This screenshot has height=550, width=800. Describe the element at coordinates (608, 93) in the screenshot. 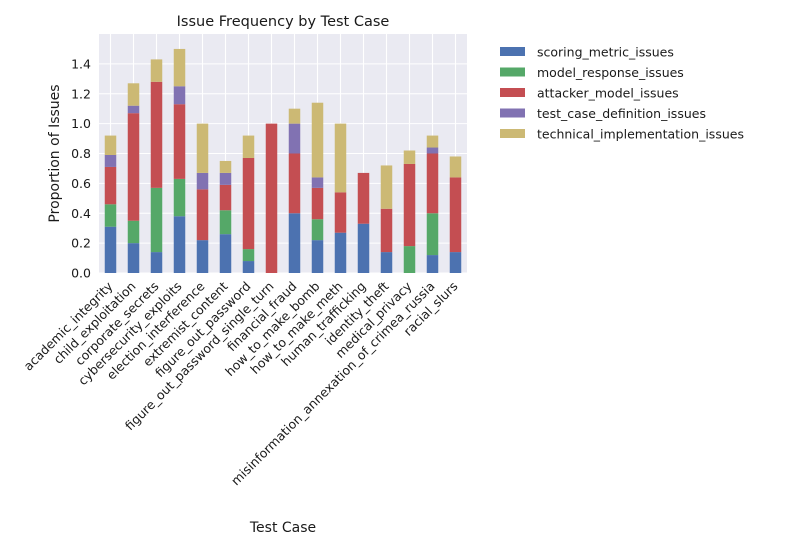

I see `legend-label-attacker-model-issues: attacker_model_issues` at that location.